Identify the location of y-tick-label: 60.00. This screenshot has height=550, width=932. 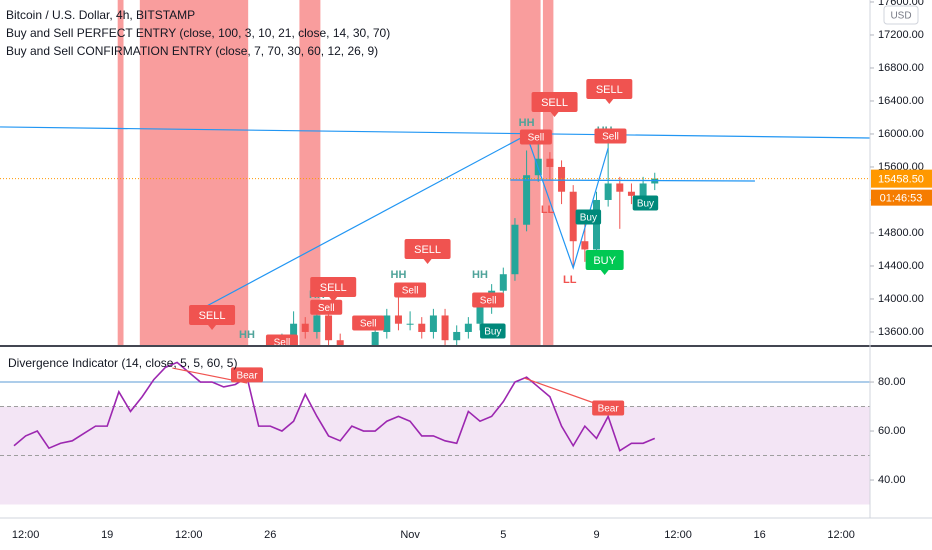
(892, 431).